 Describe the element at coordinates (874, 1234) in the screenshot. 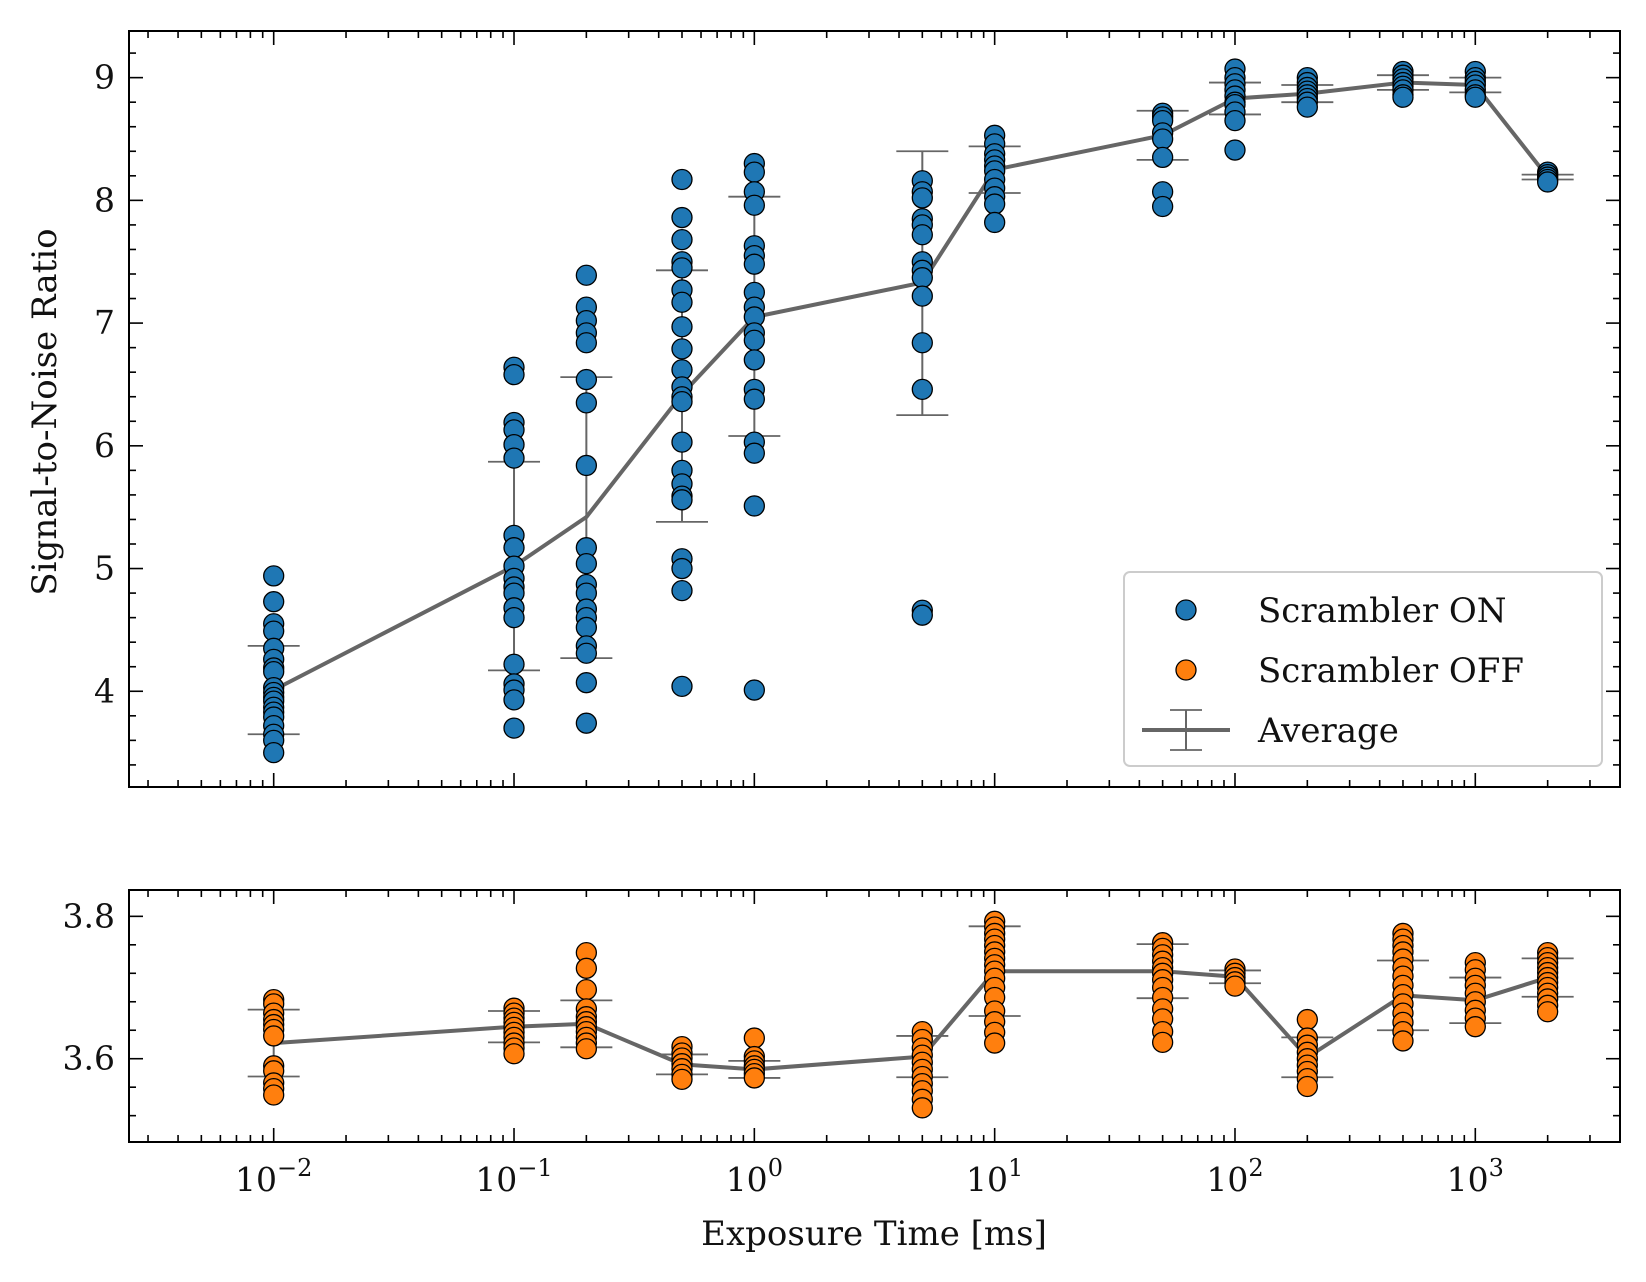

I see `x-axis-label: Exposure Time [ms]` at that location.